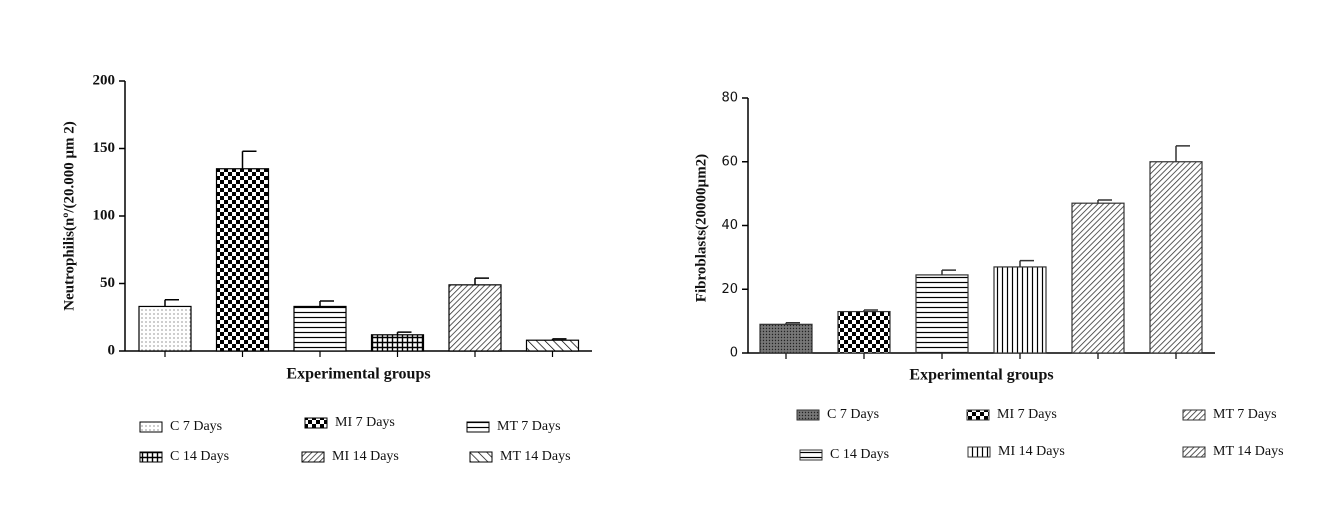 The image size is (1336, 516). Describe the element at coordinates (729, 98) in the screenshot. I see `y-tick-label: 80` at that location.